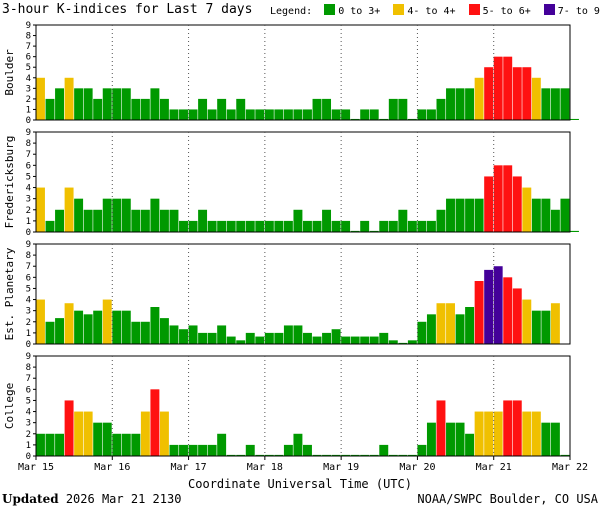  What do you see at coordinates (417, 467) in the screenshot?
I see `x-tick-label: Mar 20` at bounding box center [417, 467].